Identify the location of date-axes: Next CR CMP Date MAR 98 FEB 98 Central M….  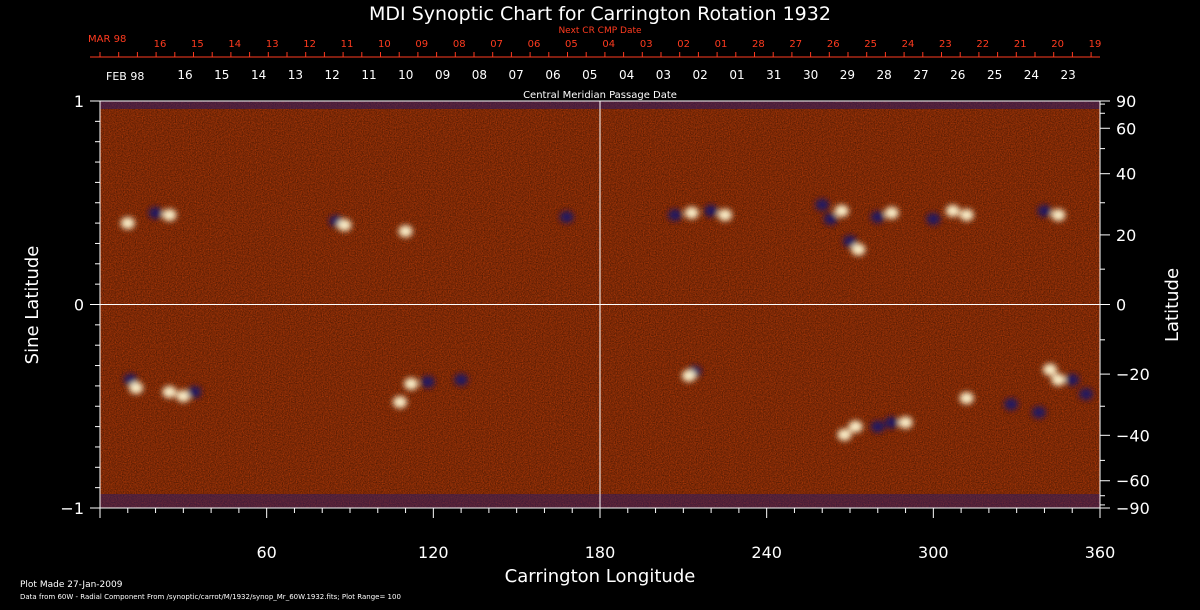
(594, 63).